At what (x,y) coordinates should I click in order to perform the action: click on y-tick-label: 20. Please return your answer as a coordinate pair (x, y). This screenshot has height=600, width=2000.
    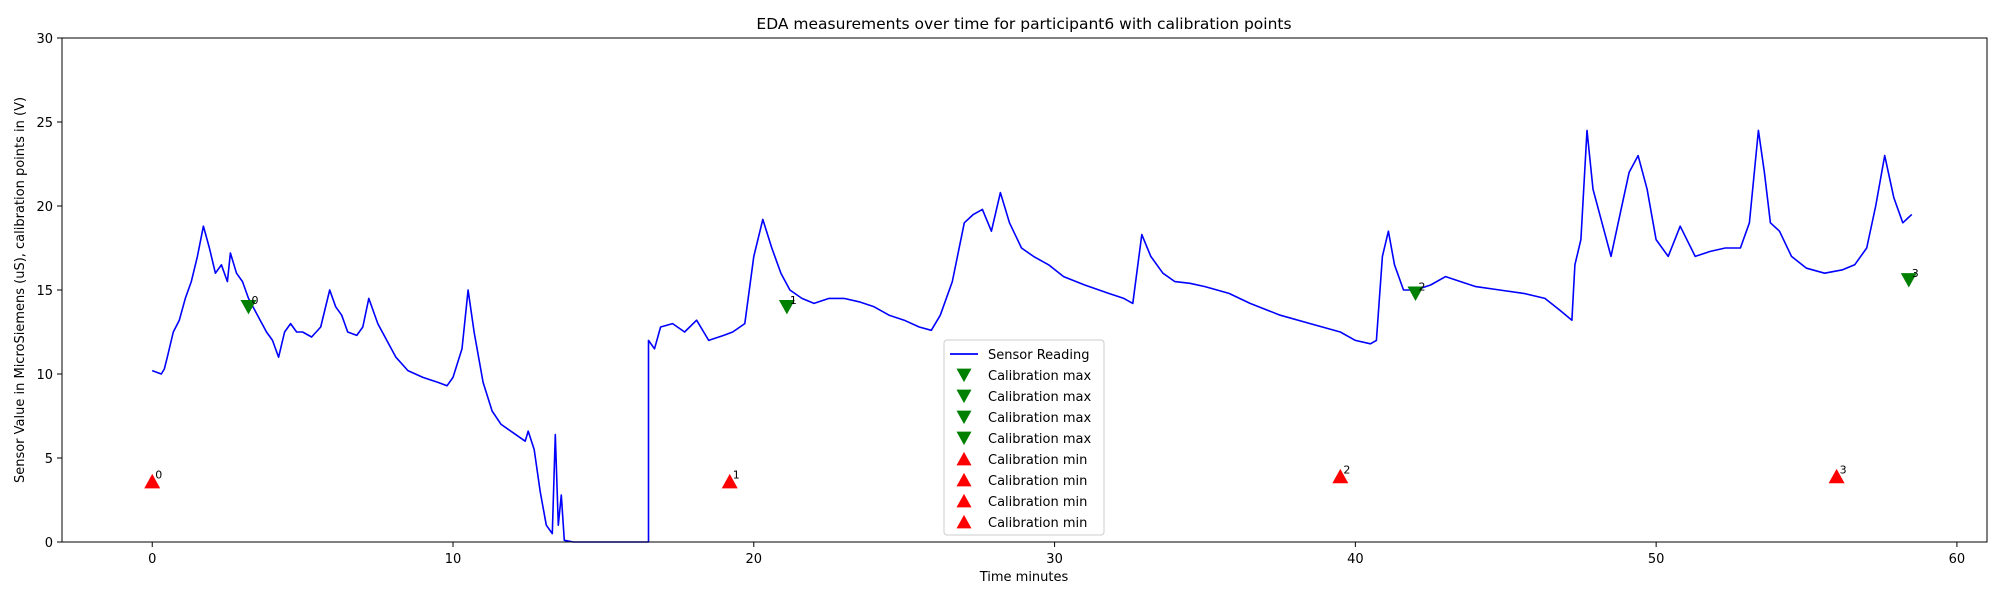
    Looking at the image, I should click on (44, 207).